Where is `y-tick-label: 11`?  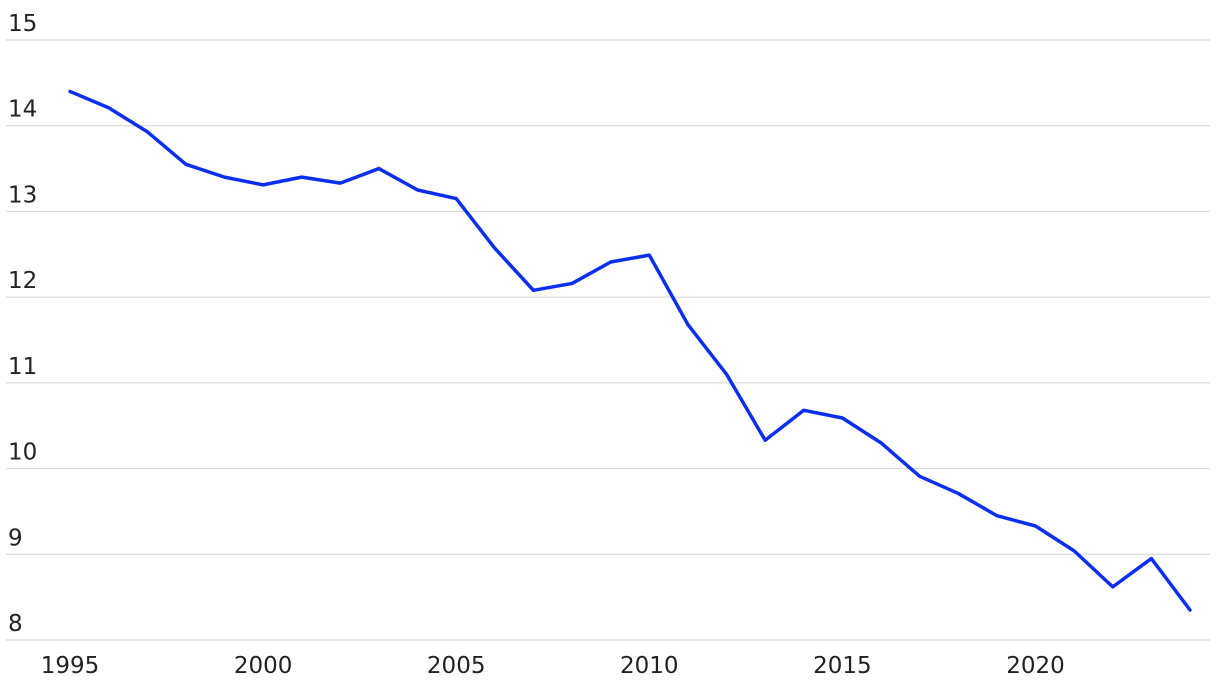
y-tick-label: 11 is located at coordinates (22, 367).